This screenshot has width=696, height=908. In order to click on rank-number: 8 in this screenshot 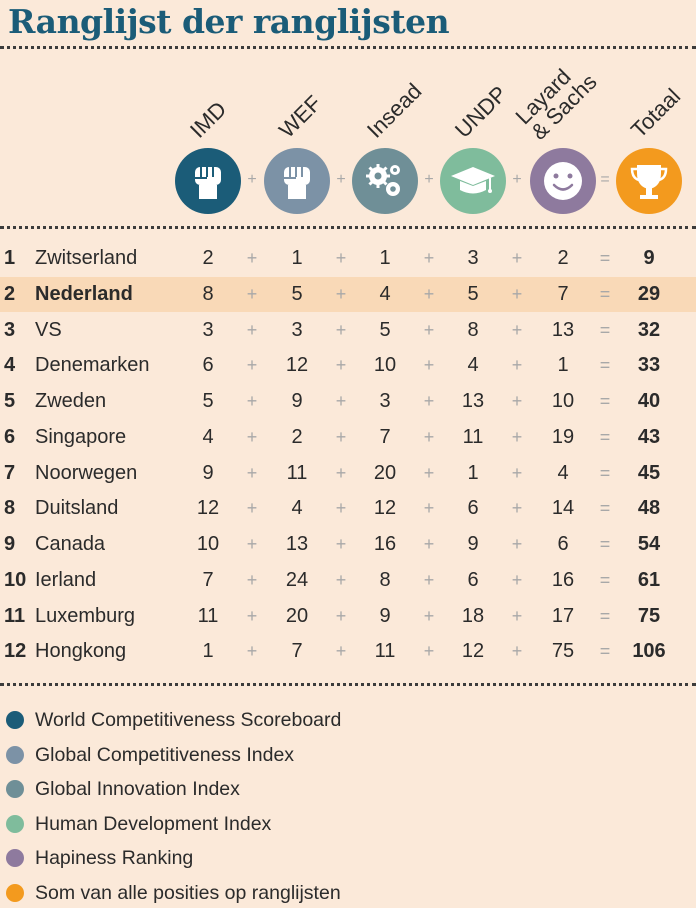, I will do `click(10, 508)`.